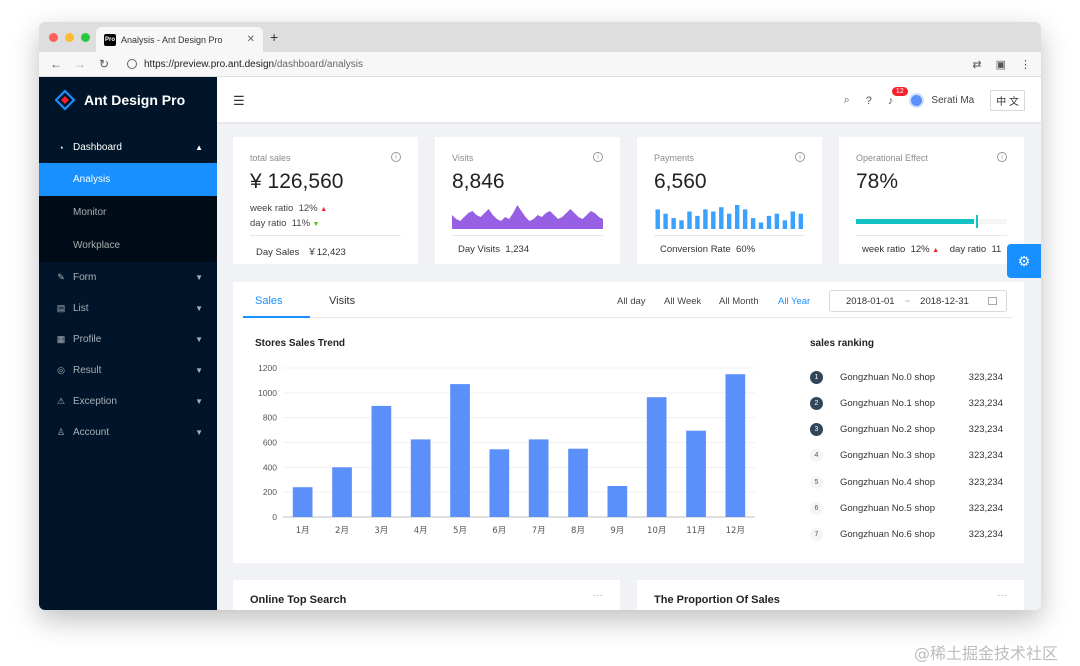 This screenshot has height=666, width=1080. Describe the element at coordinates (906, 482) in the screenshot. I see `ranking-row: 5 Gongzhuan No.4 shop 323,234` at that location.